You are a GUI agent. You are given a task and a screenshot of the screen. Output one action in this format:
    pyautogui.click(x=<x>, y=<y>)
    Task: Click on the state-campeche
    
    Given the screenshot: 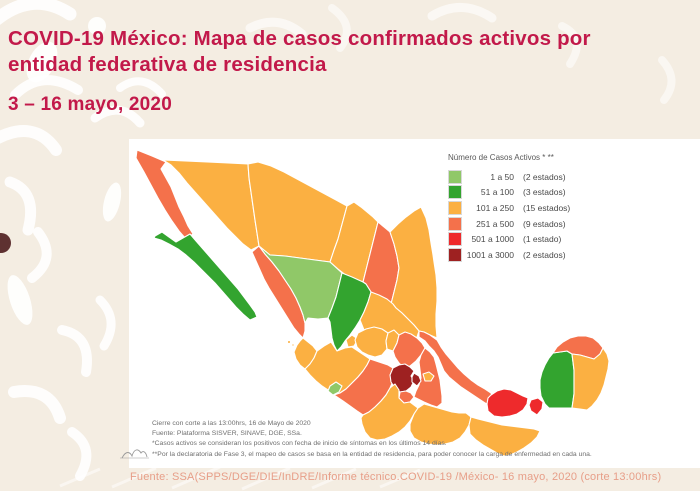 What is the action you would take?
    pyautogui.click(x=557, y=379)
    